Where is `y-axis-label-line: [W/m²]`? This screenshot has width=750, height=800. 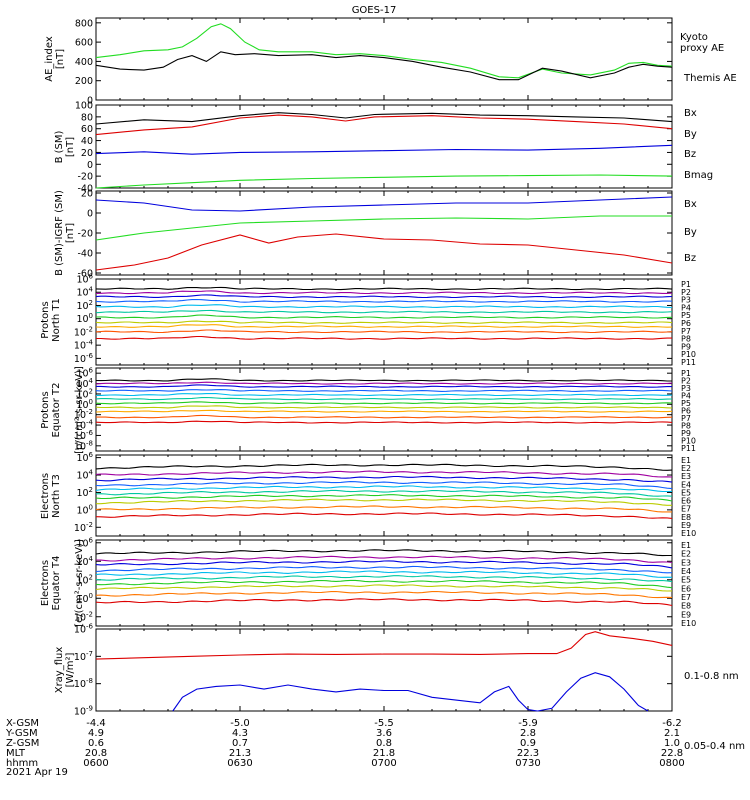
y-axis-label-line: [W/m²] is located at coordinates (70, 669).